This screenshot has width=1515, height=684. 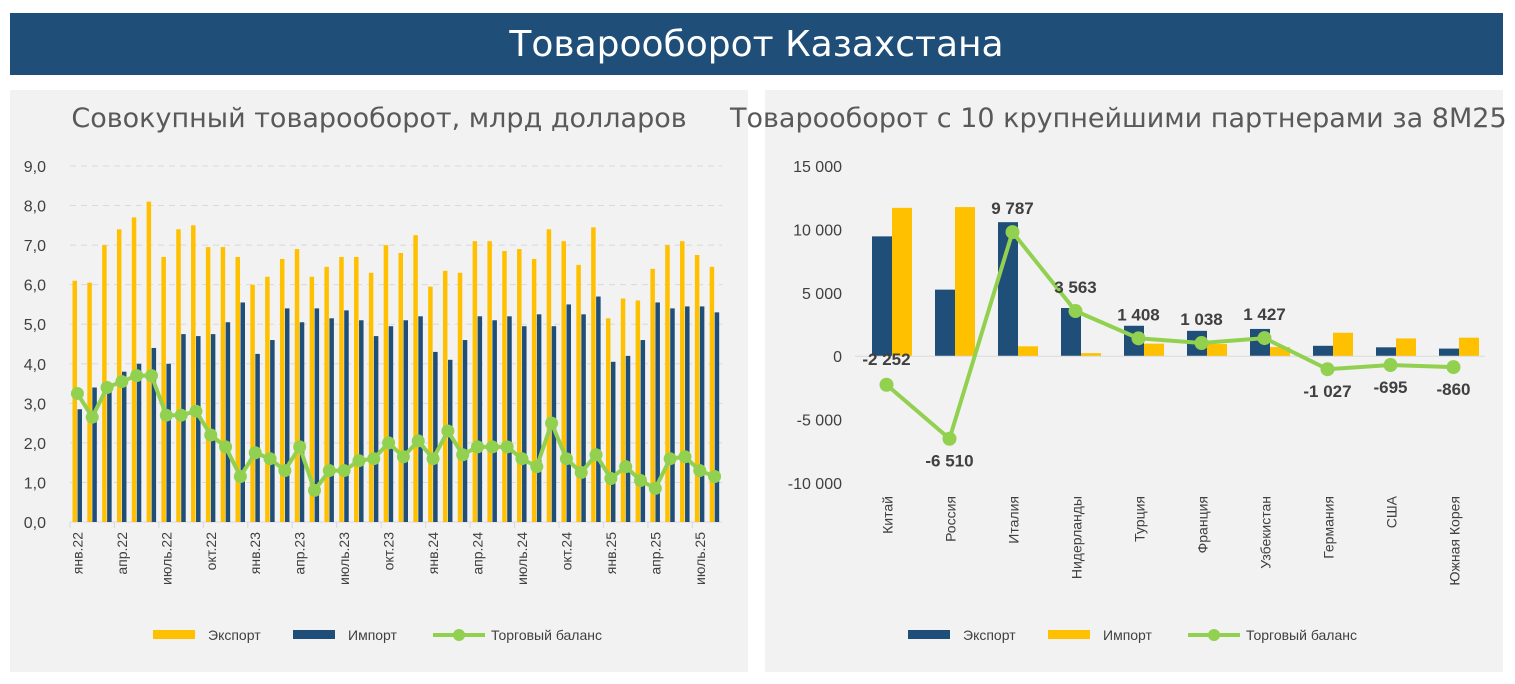 What do you see at coordinates (234, 635) in the screenshot?
I see `legend-label: Экспорт` at bounding box center [234, 635].